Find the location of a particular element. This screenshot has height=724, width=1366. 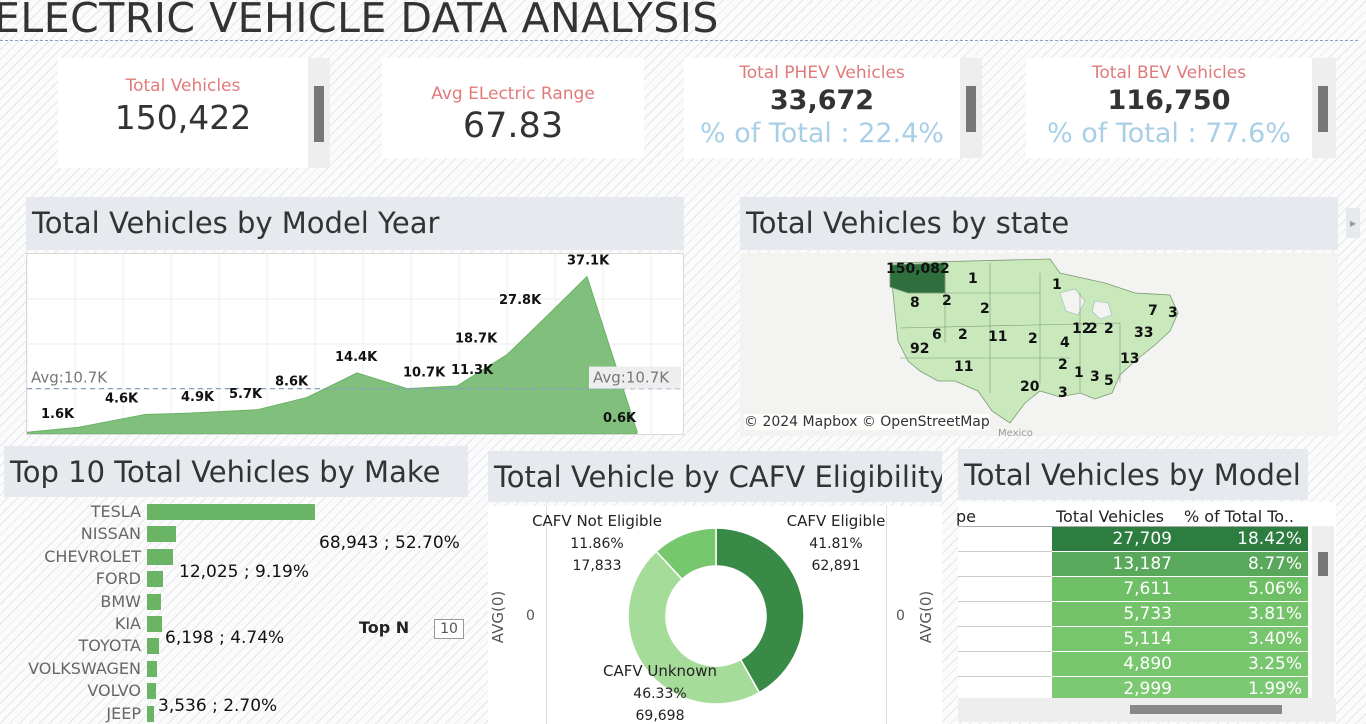

make-label-tesla: TESLA is located at coordinates (115, 511).